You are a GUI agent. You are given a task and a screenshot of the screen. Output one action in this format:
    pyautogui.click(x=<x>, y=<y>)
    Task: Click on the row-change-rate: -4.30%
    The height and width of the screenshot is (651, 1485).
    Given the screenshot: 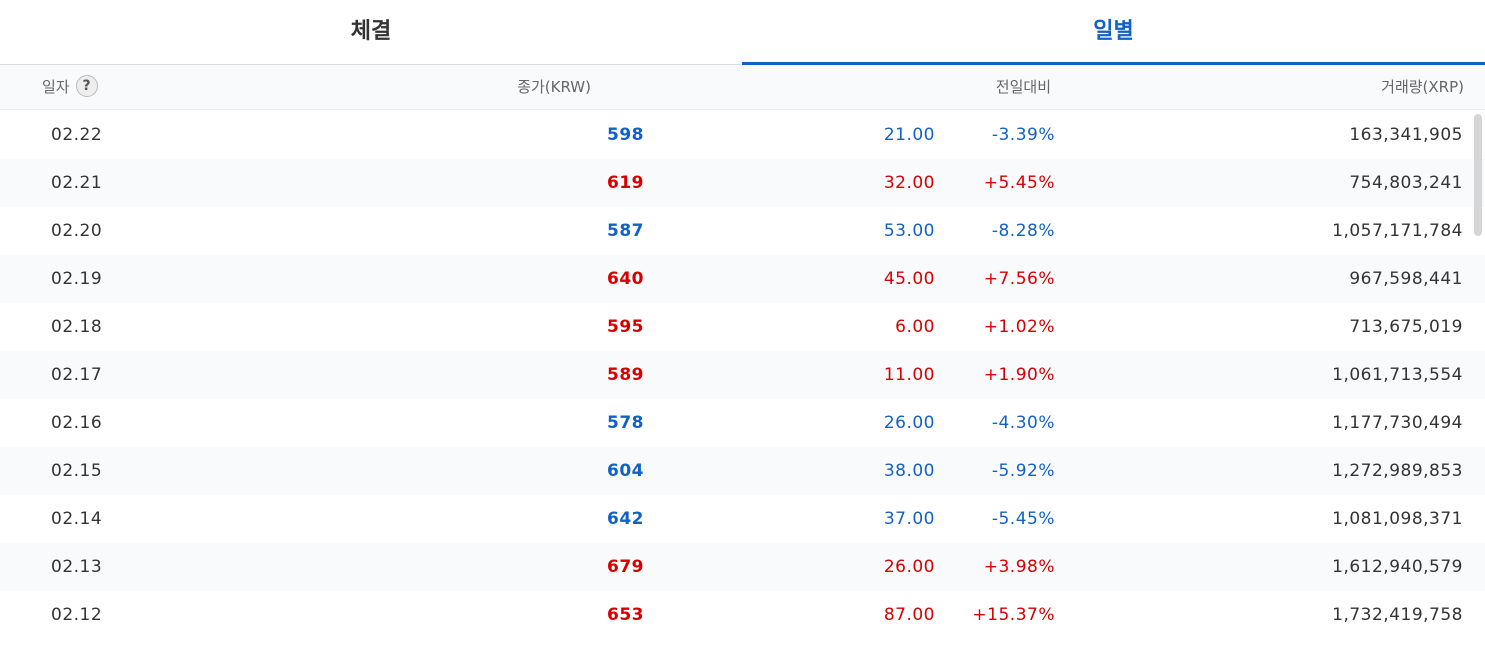 What is the action you would take?
    pyautogui.click(x=1023, y=423)
    